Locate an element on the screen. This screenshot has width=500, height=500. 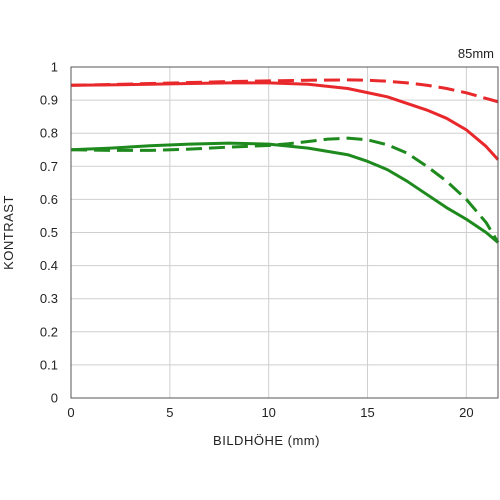
y-tick-label: 1 is located at coordinates (54, 67).